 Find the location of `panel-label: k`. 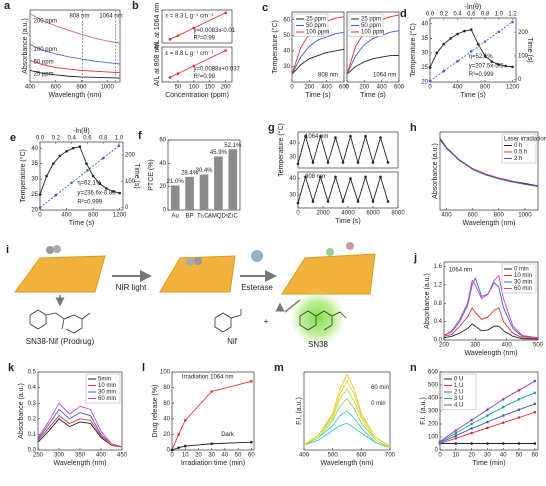

panel-label: k is located at coordinates (11, 368).